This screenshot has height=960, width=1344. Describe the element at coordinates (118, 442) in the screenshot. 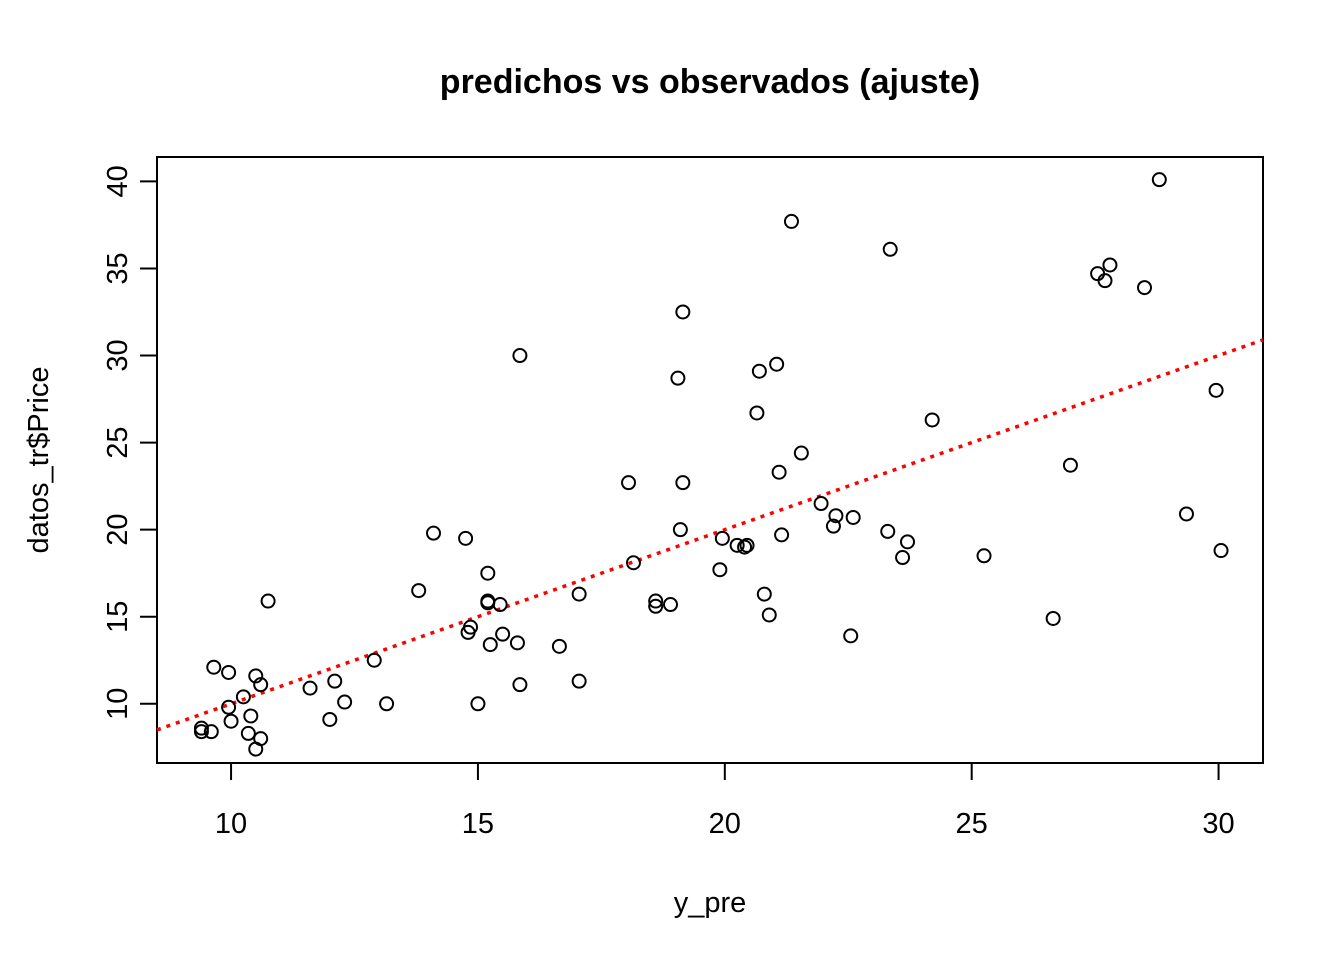

I see `y-tick-label: 25` at that location.